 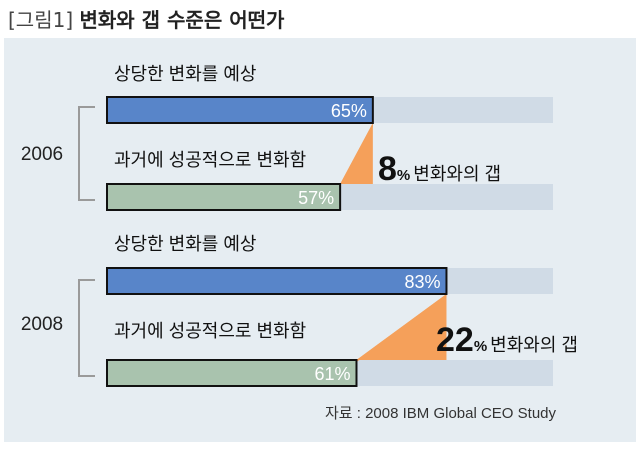 What do you see at coordinates (387, 169) in the screenshot?
I see `gap-value: 8` at bounding box center [387, 169].